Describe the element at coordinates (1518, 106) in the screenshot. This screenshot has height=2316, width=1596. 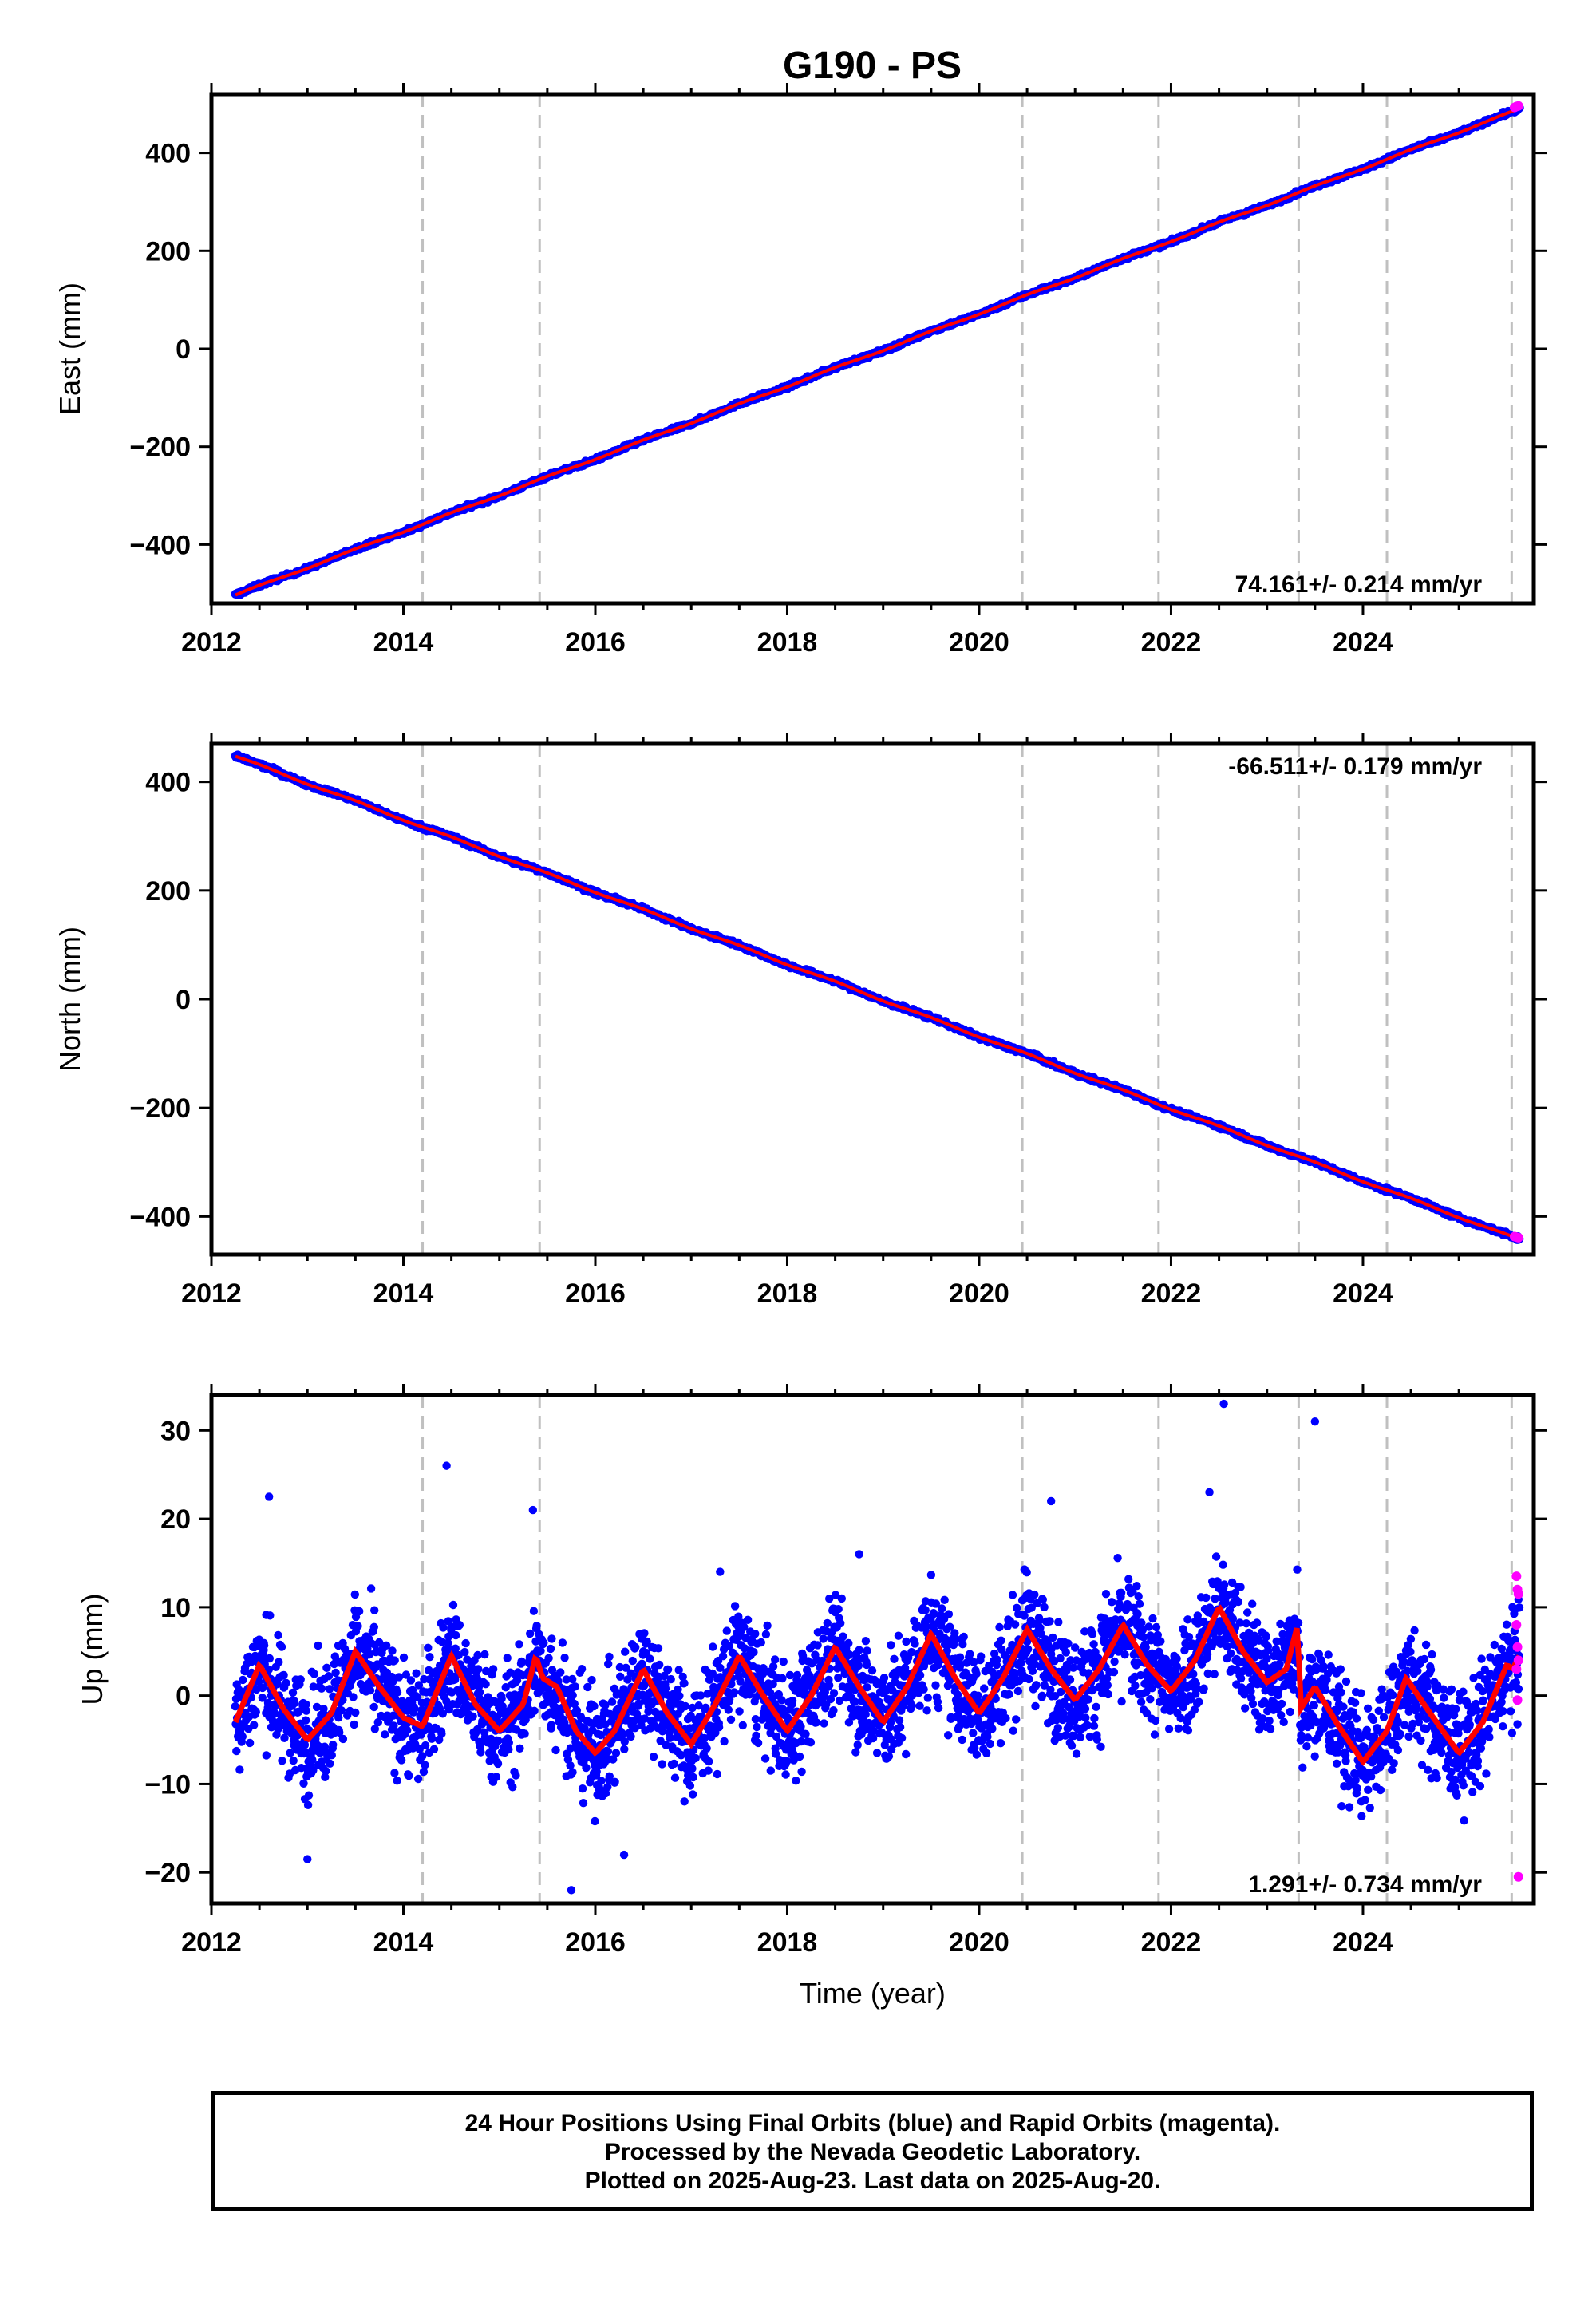
I see `rapid-orbit-point` at that location.